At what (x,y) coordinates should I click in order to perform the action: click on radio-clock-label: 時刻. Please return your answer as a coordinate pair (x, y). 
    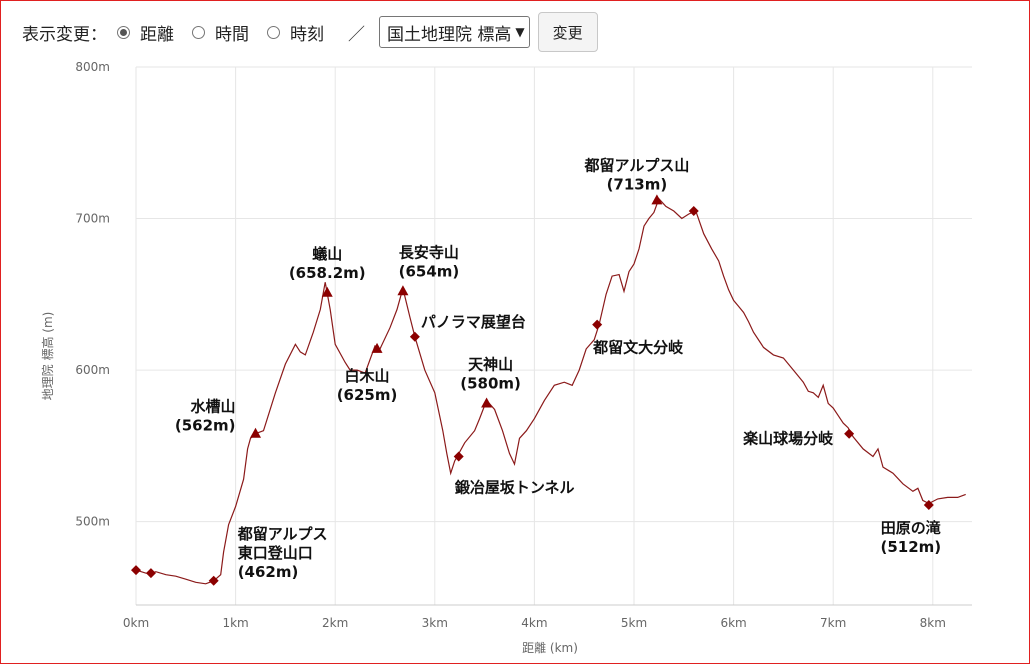
    Looking at the image, I should click on (307, 34).